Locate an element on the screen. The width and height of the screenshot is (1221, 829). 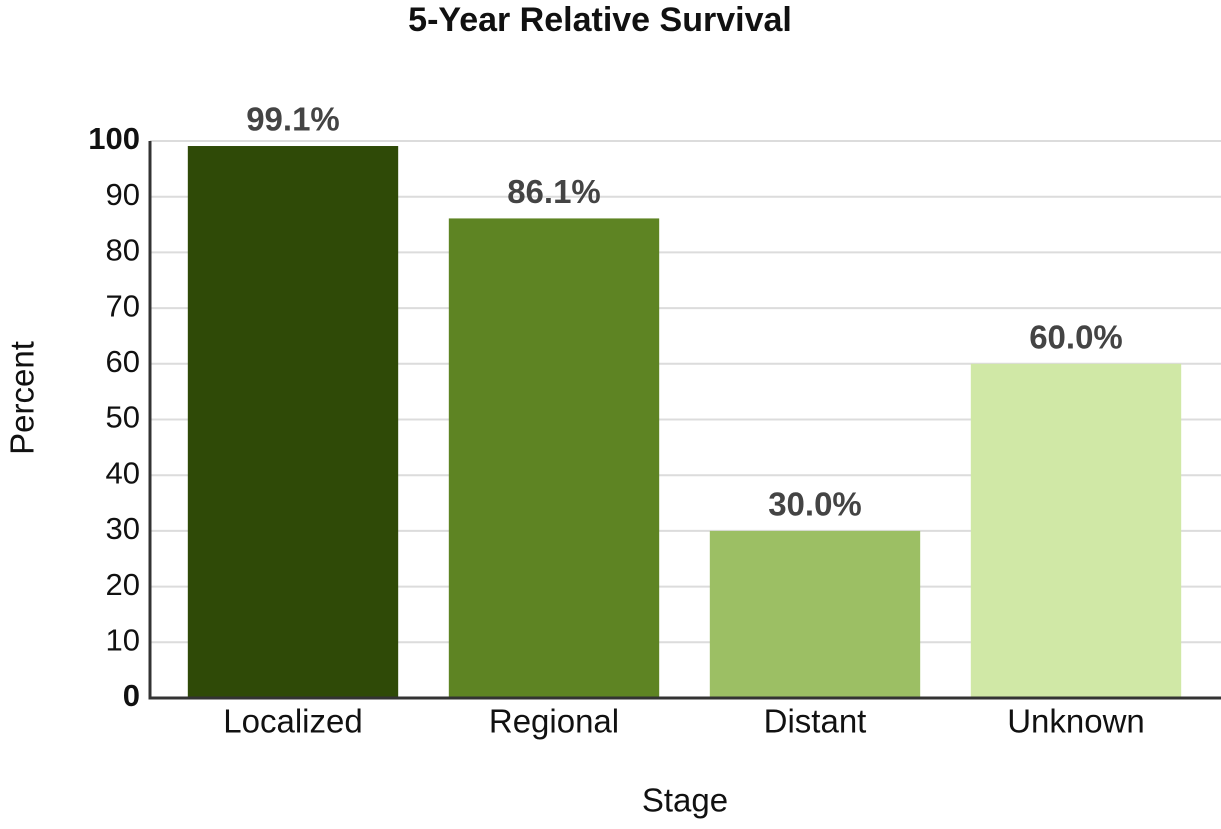
x-axis-title: Stage is located at coordinates (685, 800).